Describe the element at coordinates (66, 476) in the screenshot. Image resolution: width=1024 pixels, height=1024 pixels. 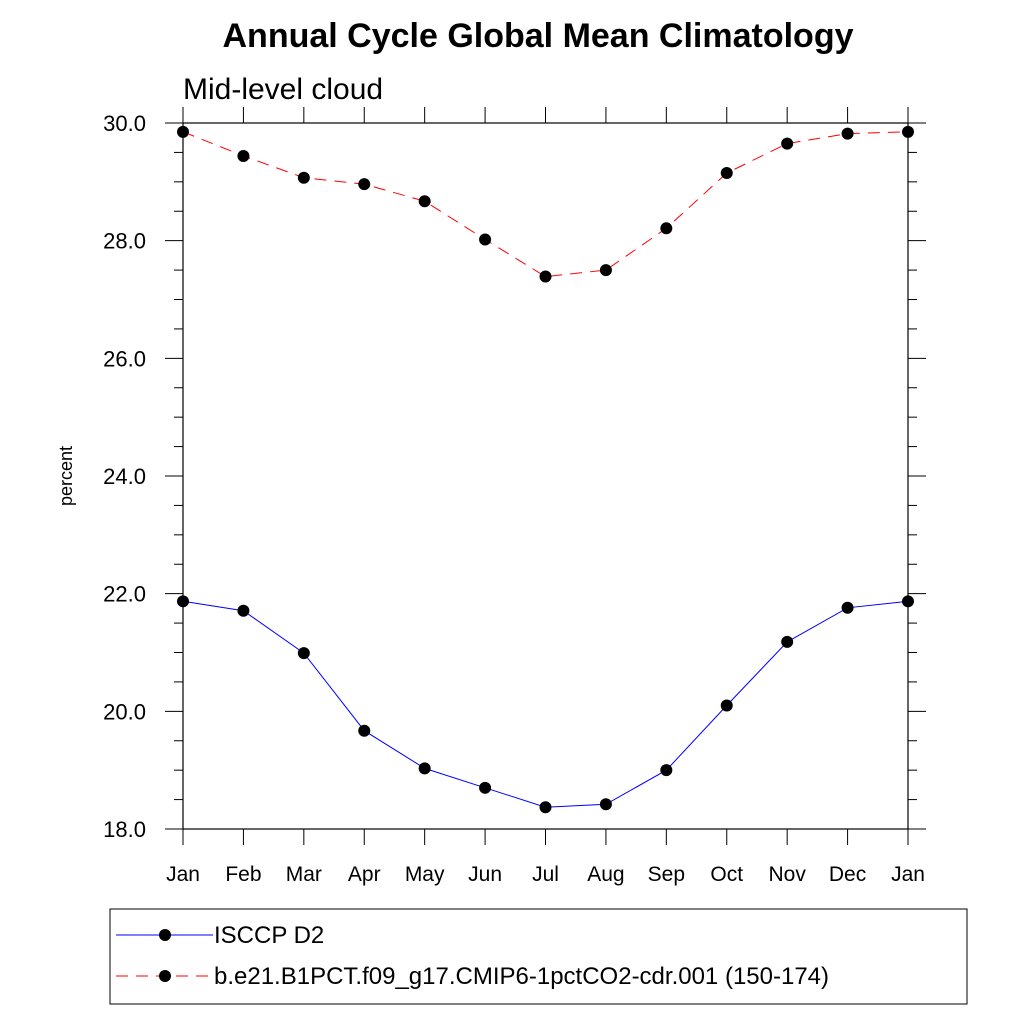
I see `y-axis-label: percent` at that location.